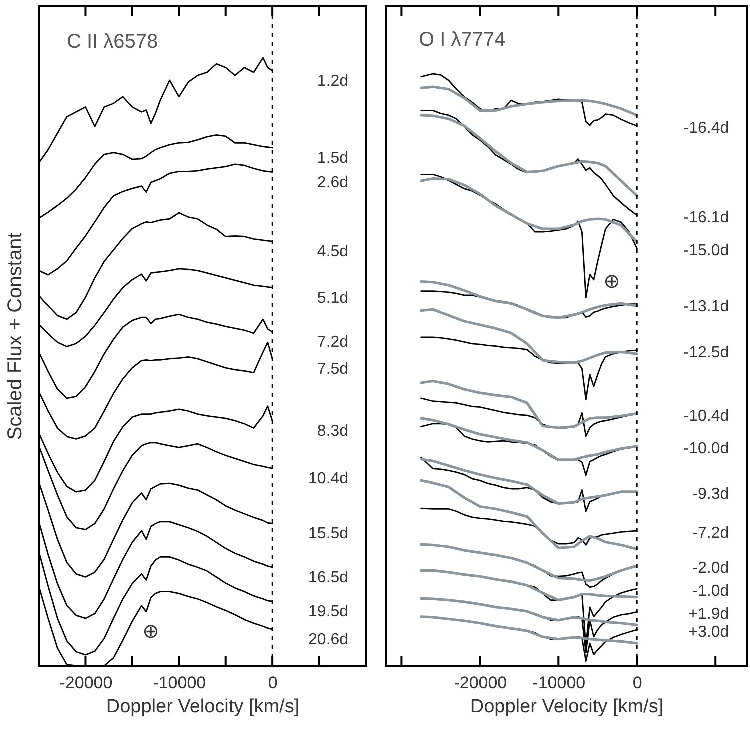 This screenshot has height=738, width=750. Describe the element at coordinates (333, 183) in the screenshot. I see `text: 2.6d` at that location.